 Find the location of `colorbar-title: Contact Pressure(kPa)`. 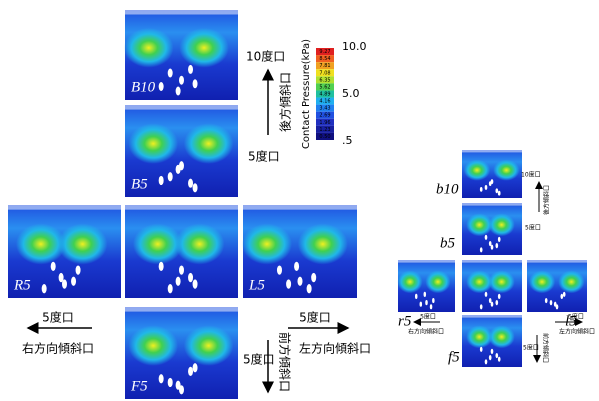

colorbar-title: Contact Pressure(kPa) is located at coordinates (306, 94).